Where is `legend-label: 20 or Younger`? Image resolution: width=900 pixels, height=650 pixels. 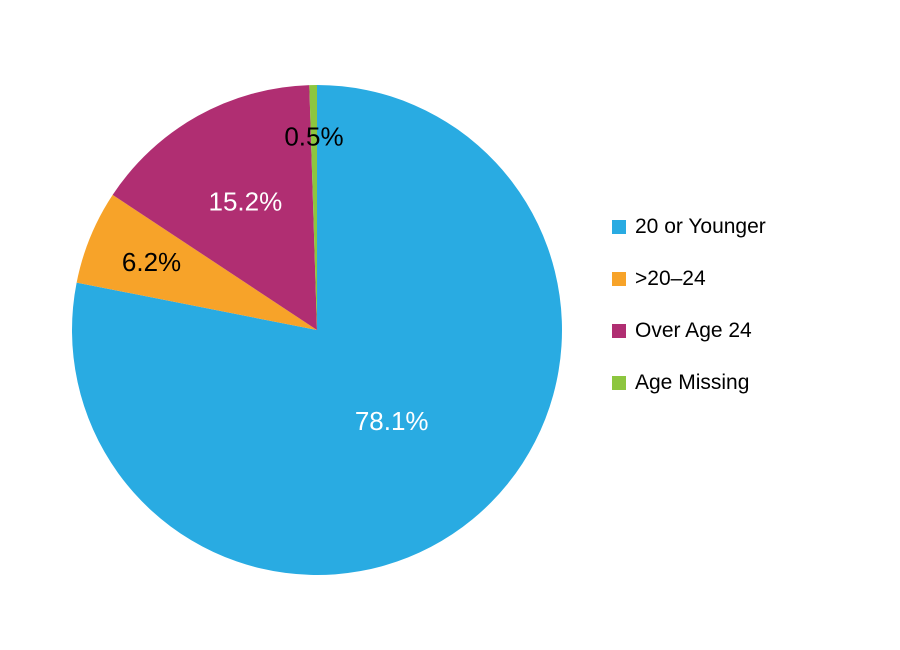
legend-label: 20 or Younger is located at coordinates (700, 226).